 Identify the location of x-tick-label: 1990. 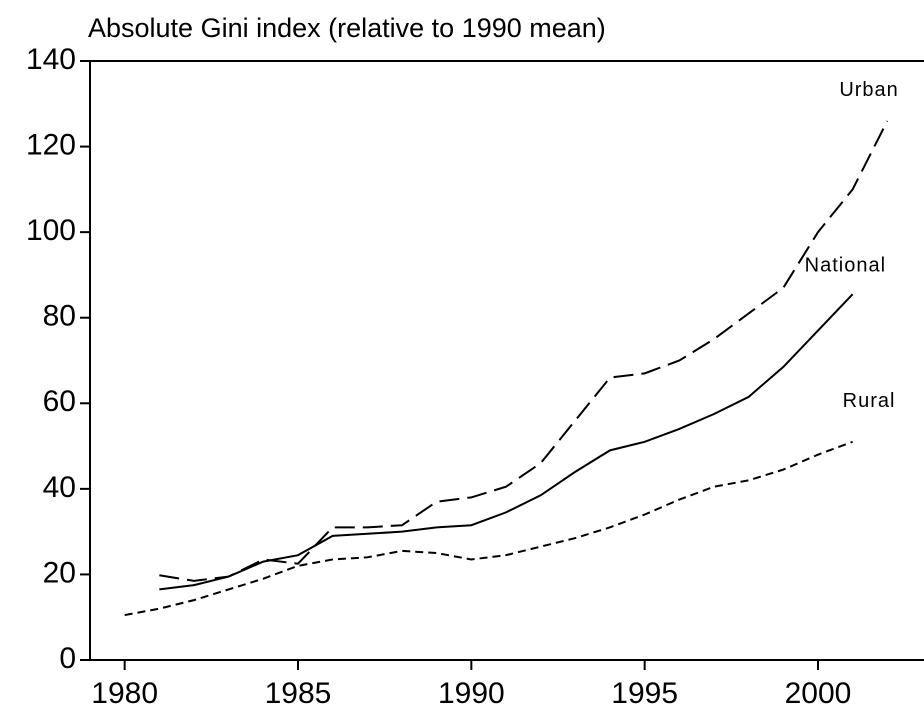
(471, 693).